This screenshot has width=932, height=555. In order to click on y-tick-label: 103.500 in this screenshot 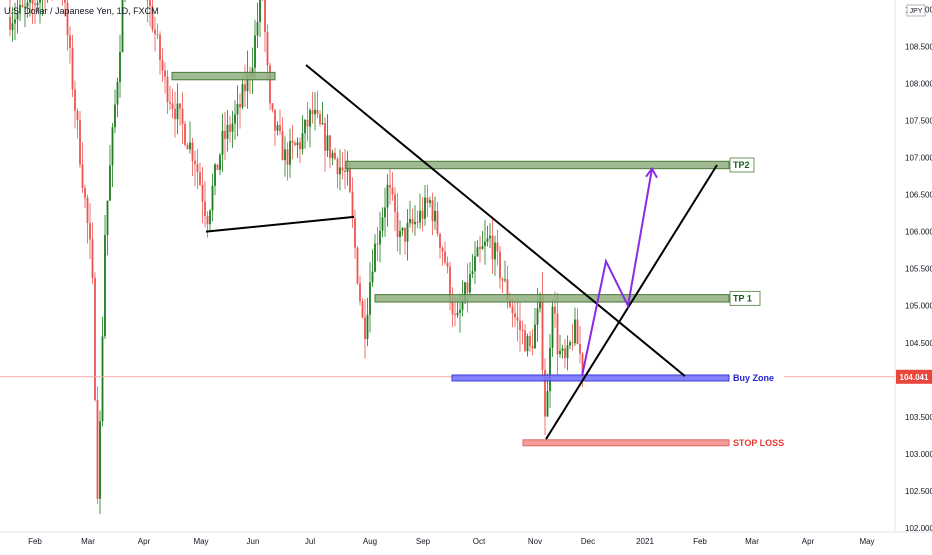, I will do `click(918, 417)`.